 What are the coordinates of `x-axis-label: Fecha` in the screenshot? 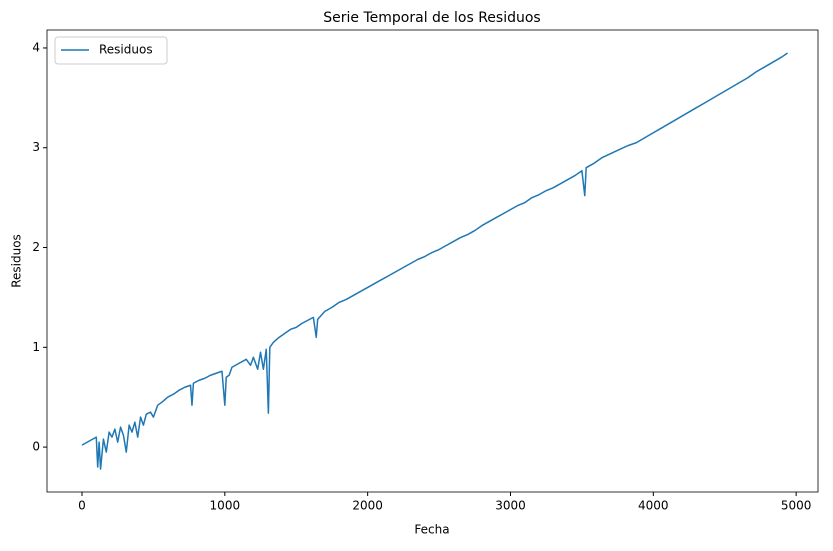 It's located at (431, 530).